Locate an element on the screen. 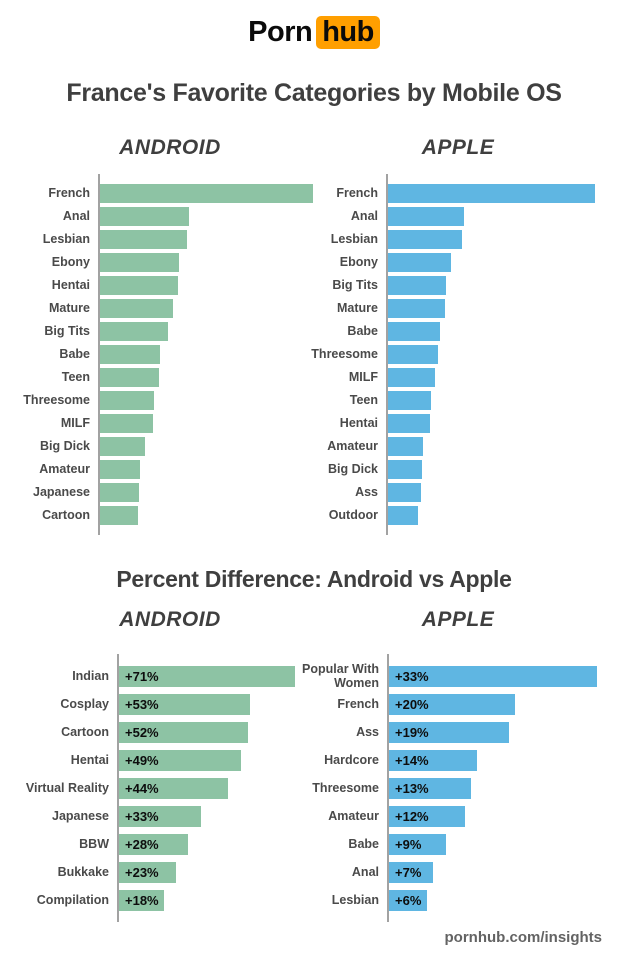  android-top-header: ANDROID is located at coordinates (170, 147).